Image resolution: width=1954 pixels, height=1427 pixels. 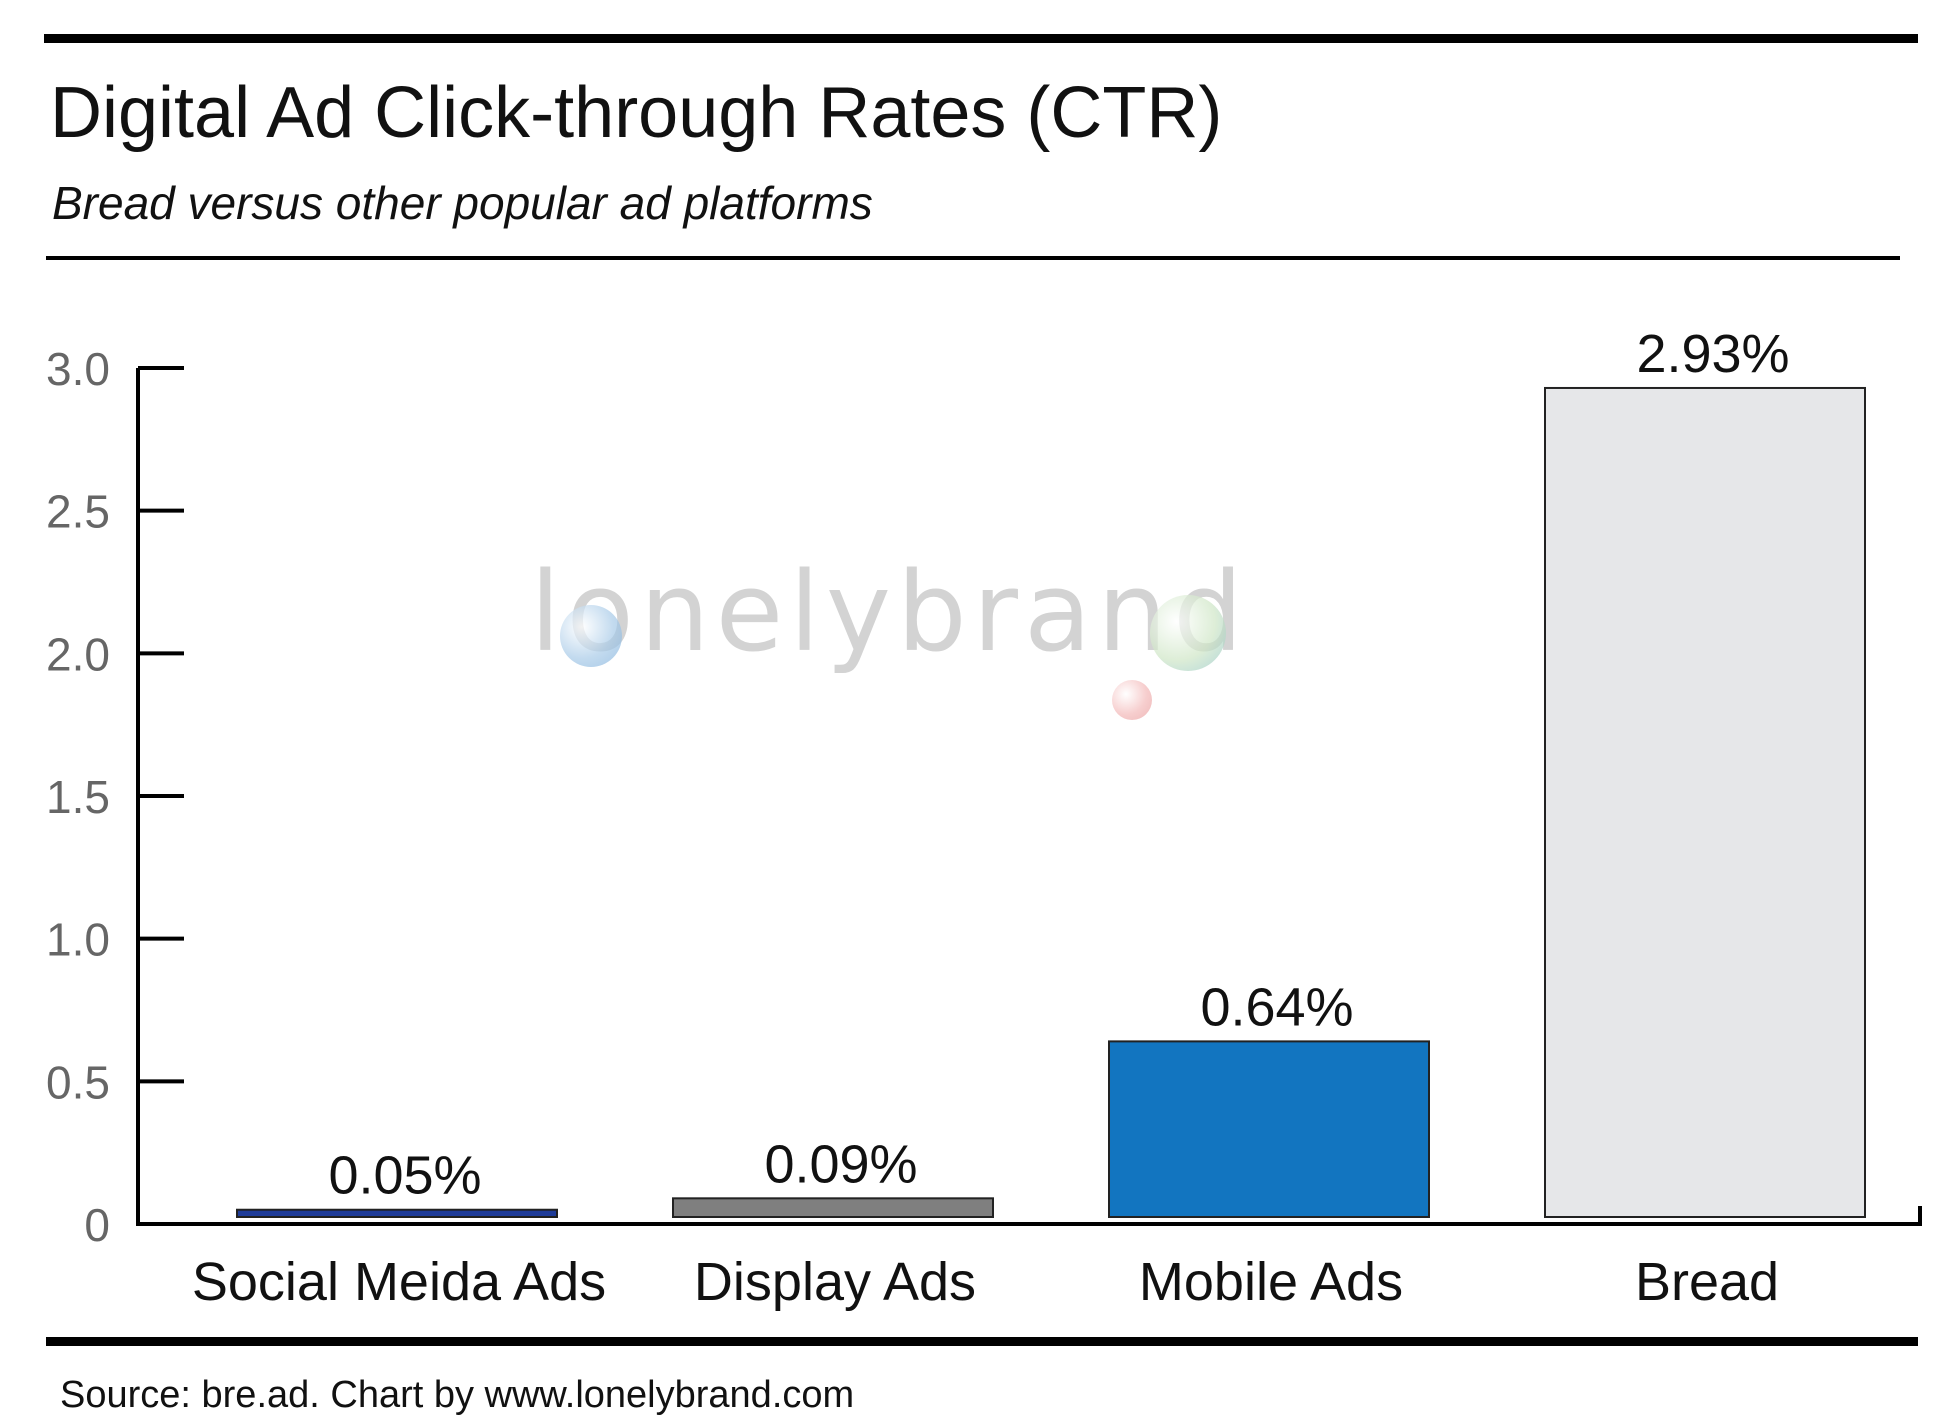 I want to click on data-label: 2.93%, so click(x=1712, y=354).